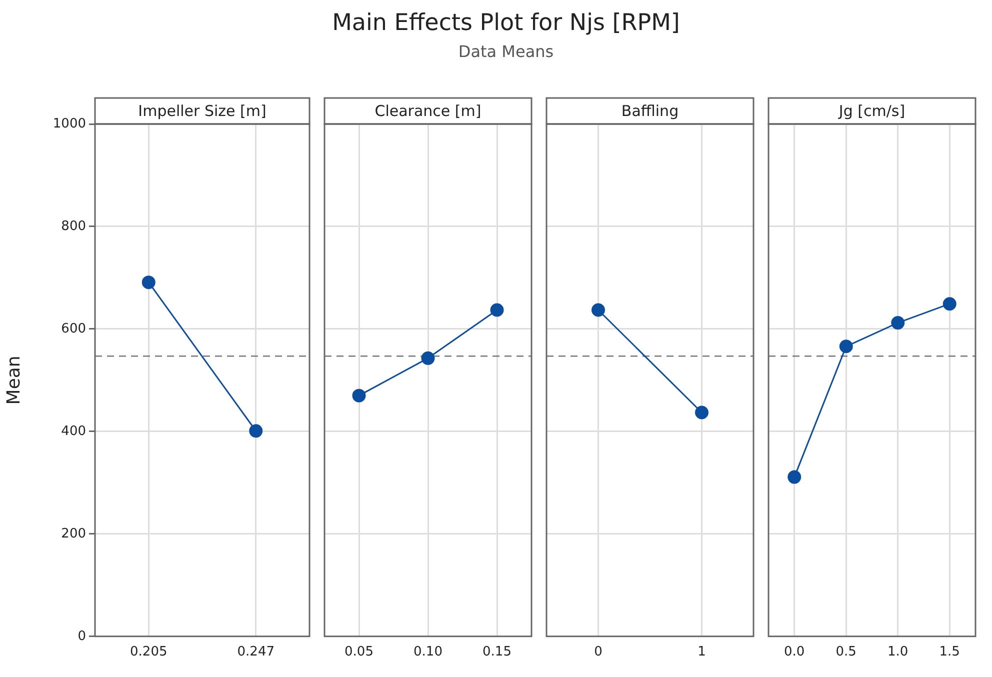 The image size is (992, 677). I want to click on x-tick-label: 1.5, so click(949, 652).